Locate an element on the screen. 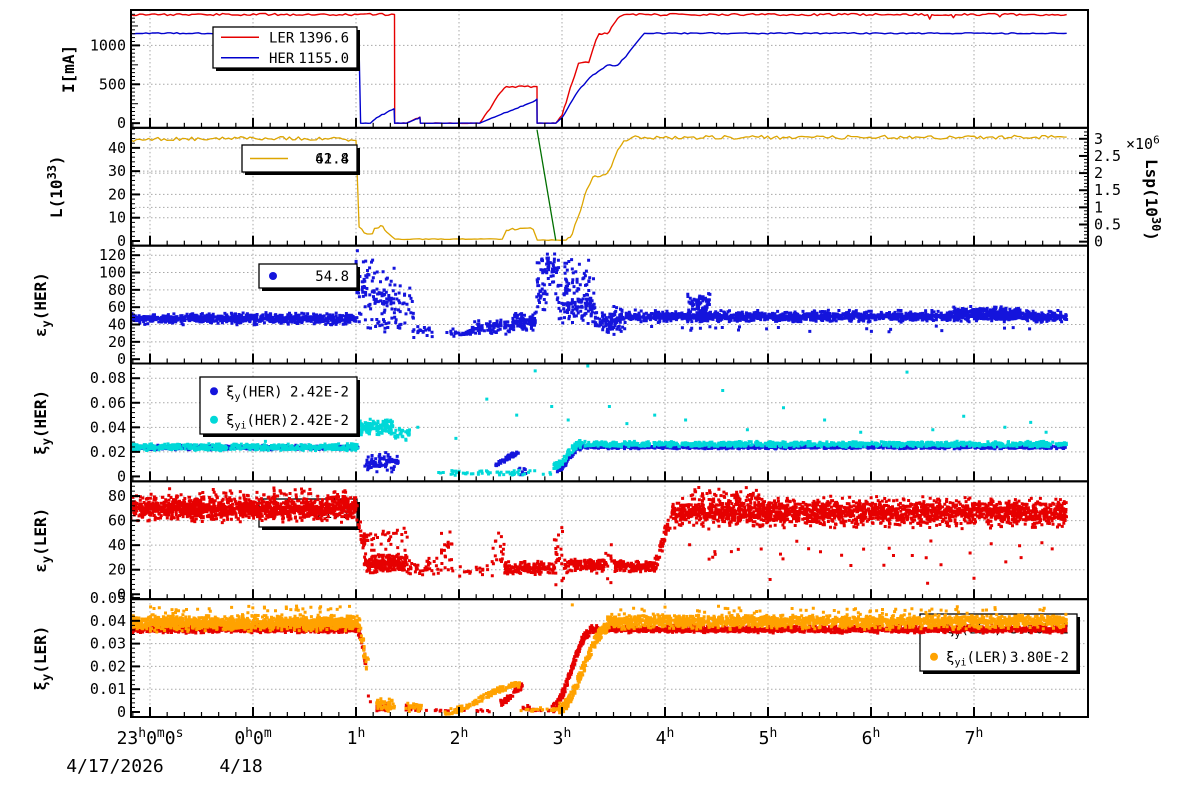 Image resolution: width=1200 pixels, height=802 pixels. legend-value: 3.80E-2 is located at coordinates (1039, 658).